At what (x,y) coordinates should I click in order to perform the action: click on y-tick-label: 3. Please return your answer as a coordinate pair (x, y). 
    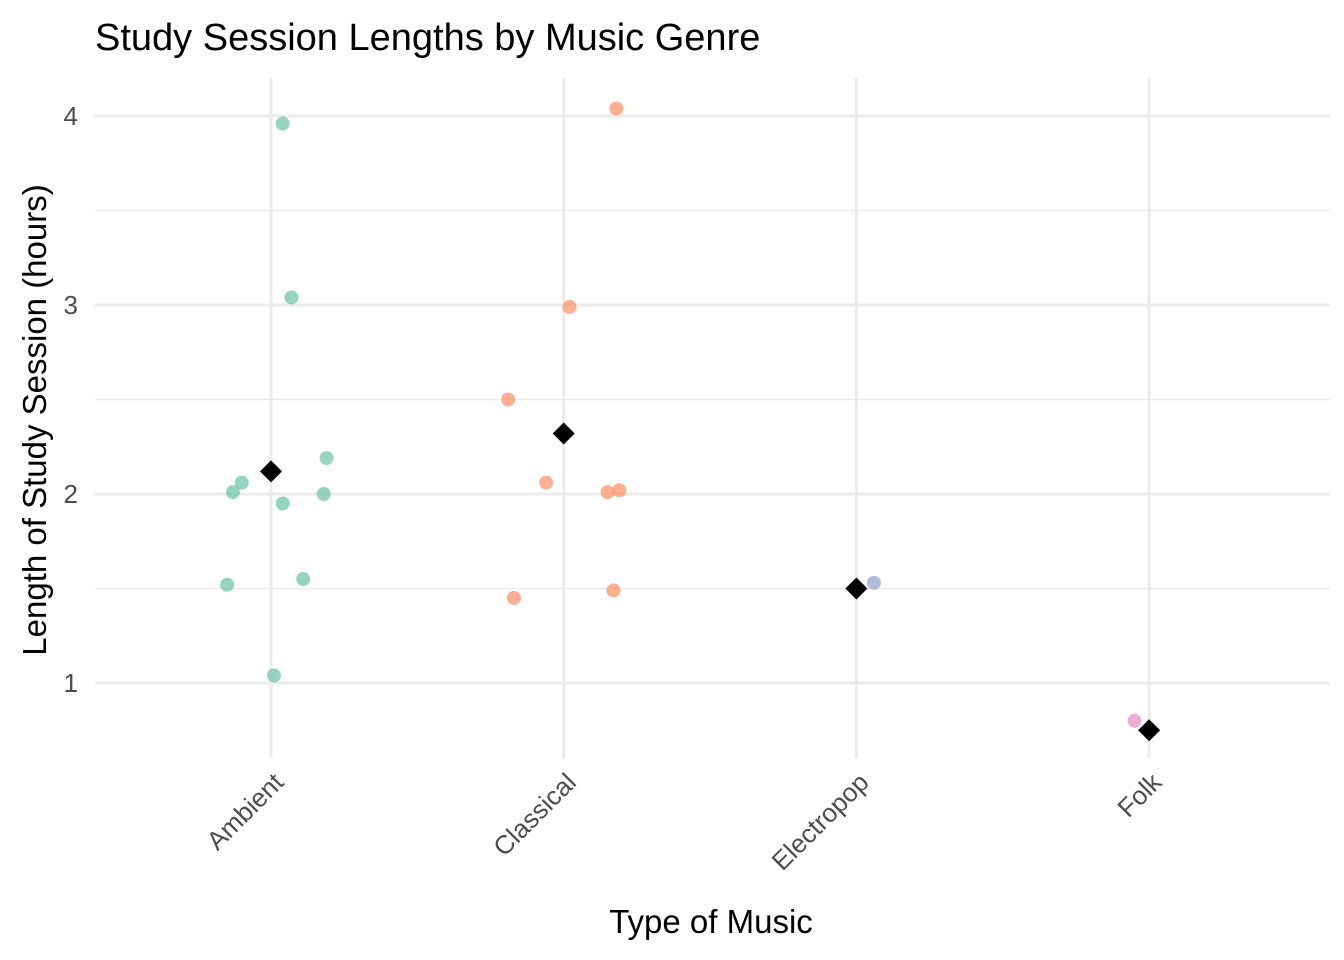
    Looking at the image, I should click on (71, 305).